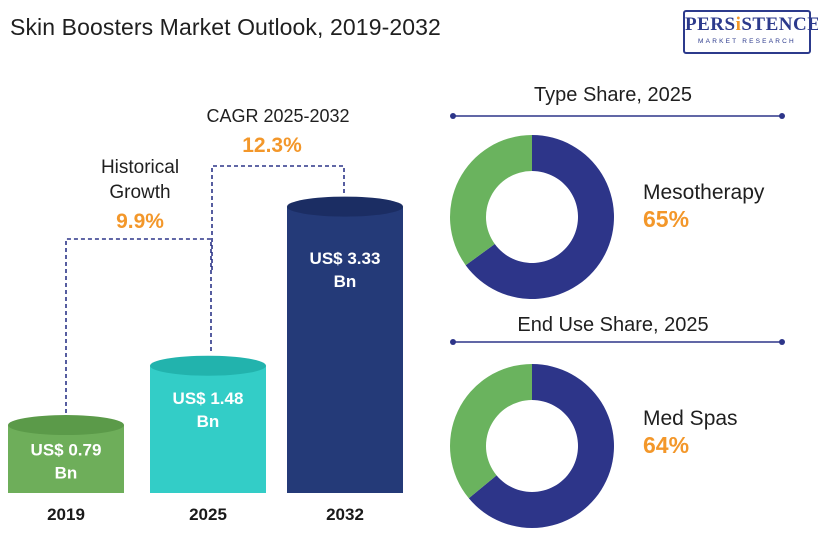 The width and height of the screenshot is (818, 550). I want to click on donut-2-value: 64%, so click(666, 445).